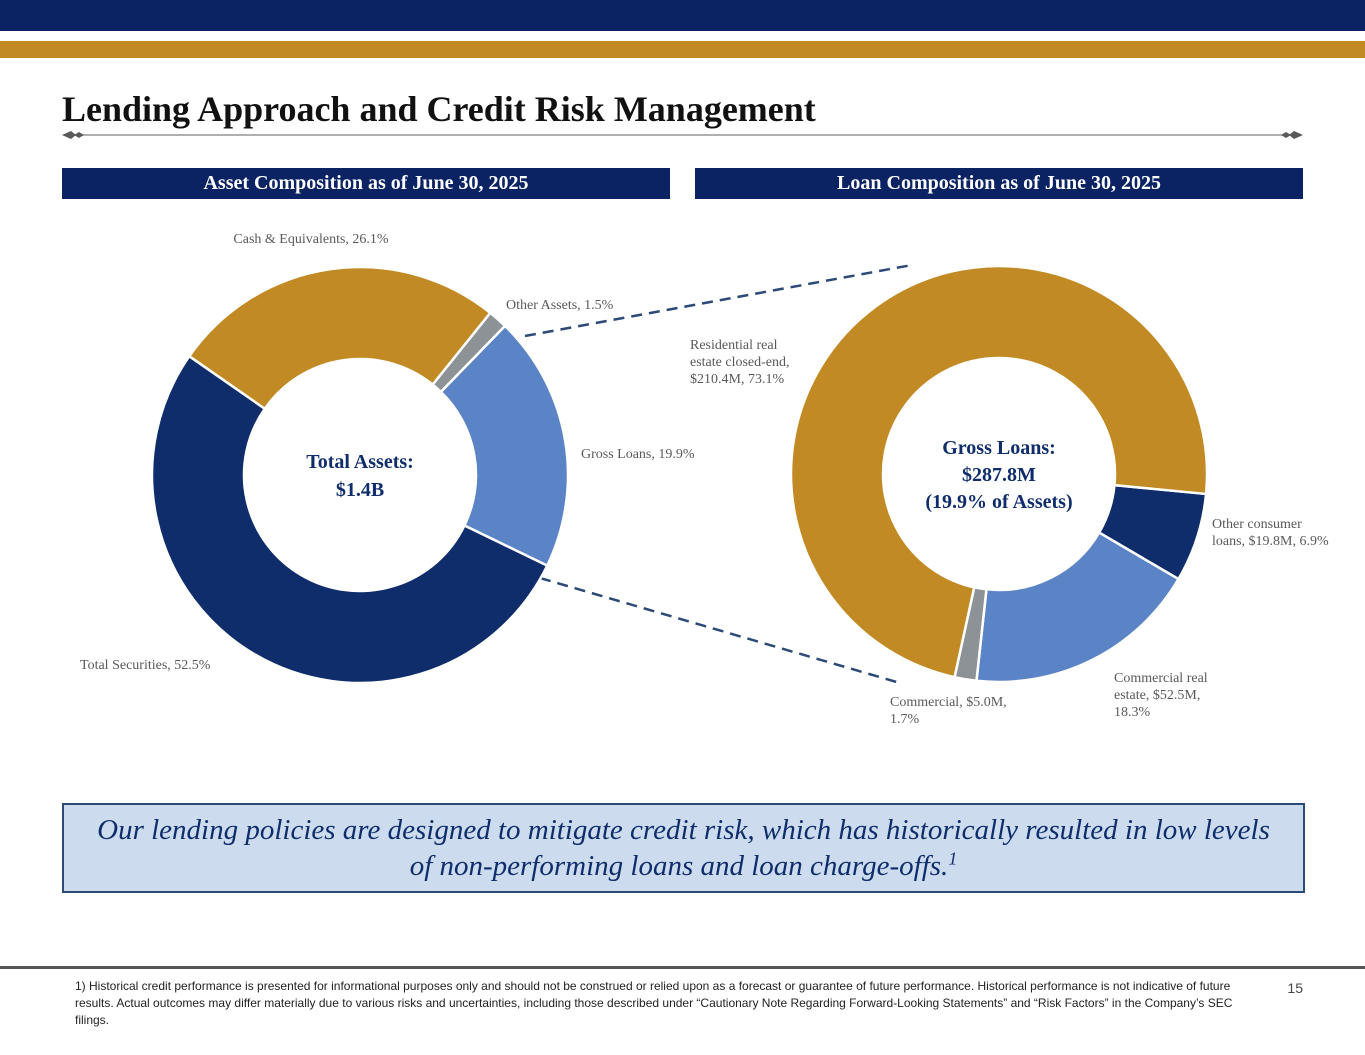 The image size is (1365, 1055). What do you see at coordinates (1161, 695) in the screenshot?
I see `loan-slice-label-commercial-real: Commercial real estate, $52.5M, 18.3%` at bounding box center [1161, 695].